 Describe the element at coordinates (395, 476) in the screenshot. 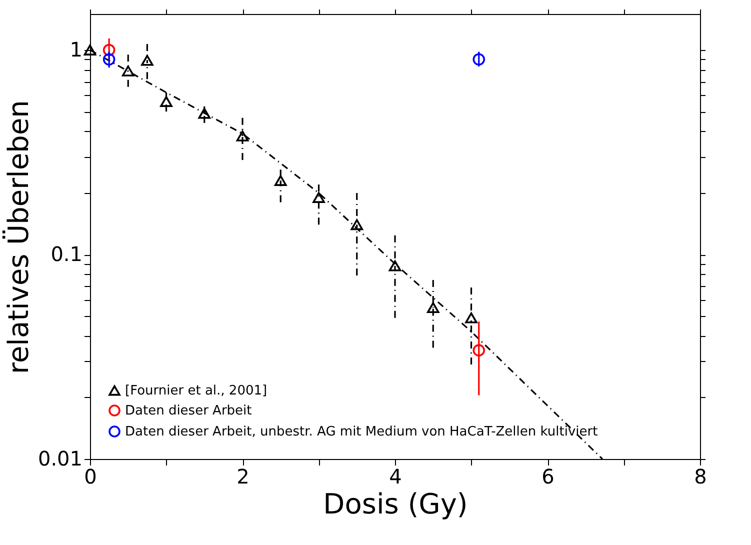

I see `x-tick-label: 4` at that location.